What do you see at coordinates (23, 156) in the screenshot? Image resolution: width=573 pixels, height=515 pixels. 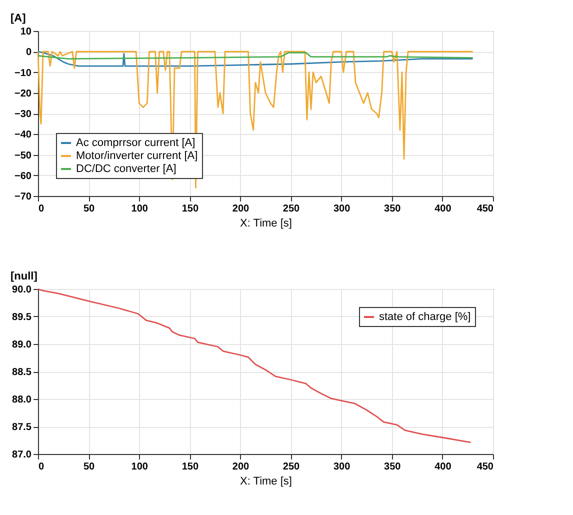 I see `y-tick-label: −50` at bounding box center [23, 156].